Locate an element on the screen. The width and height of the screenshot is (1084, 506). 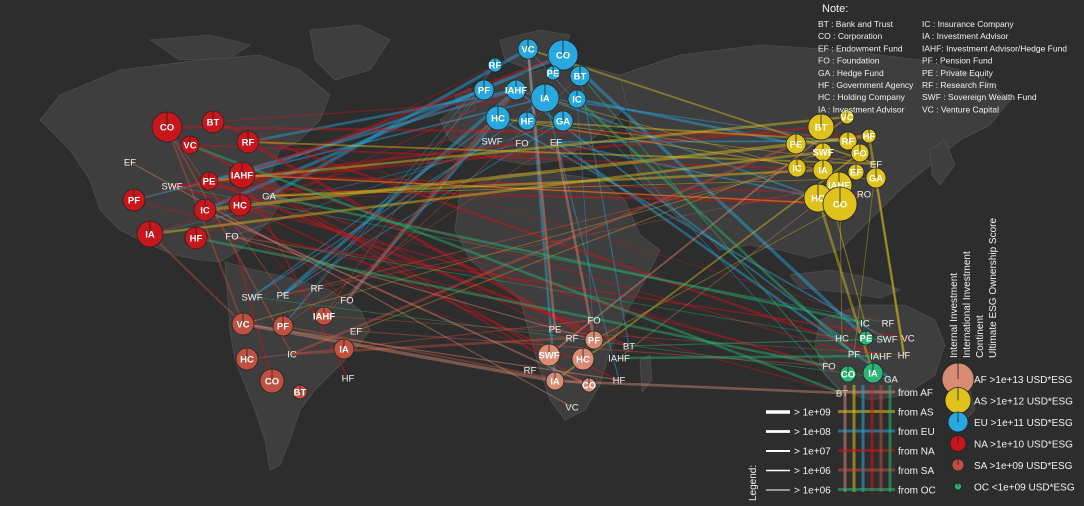
node-as-bt: BT is located at coordinates (821, 127).